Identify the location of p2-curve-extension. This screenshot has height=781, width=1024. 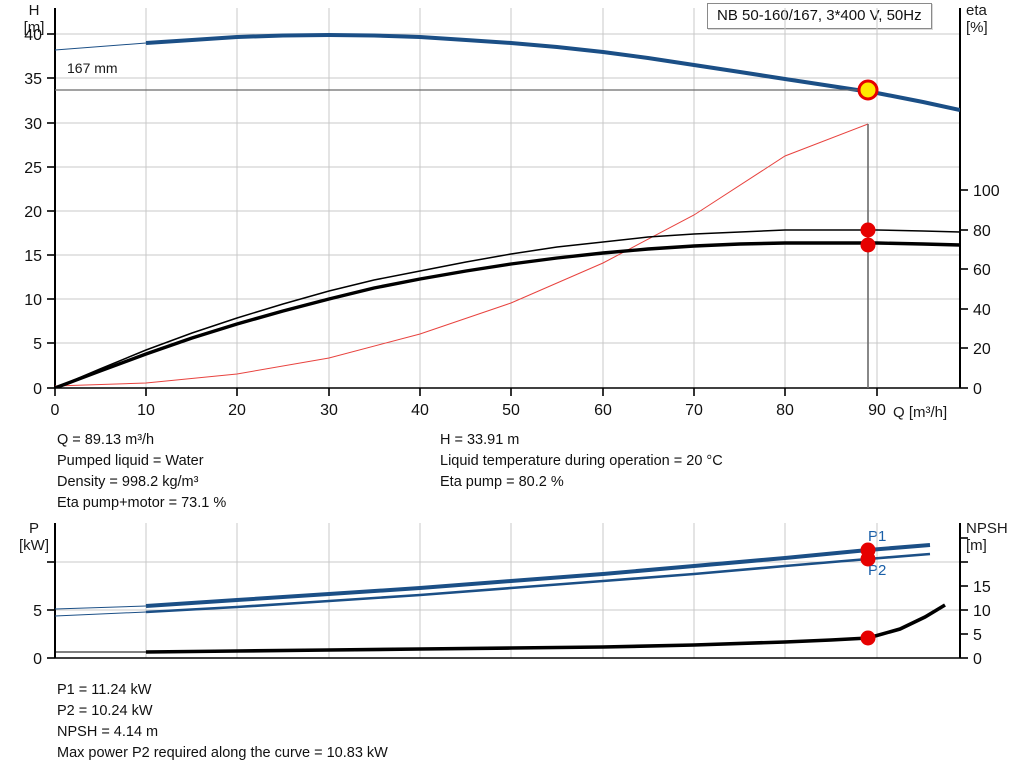
(101, 614).